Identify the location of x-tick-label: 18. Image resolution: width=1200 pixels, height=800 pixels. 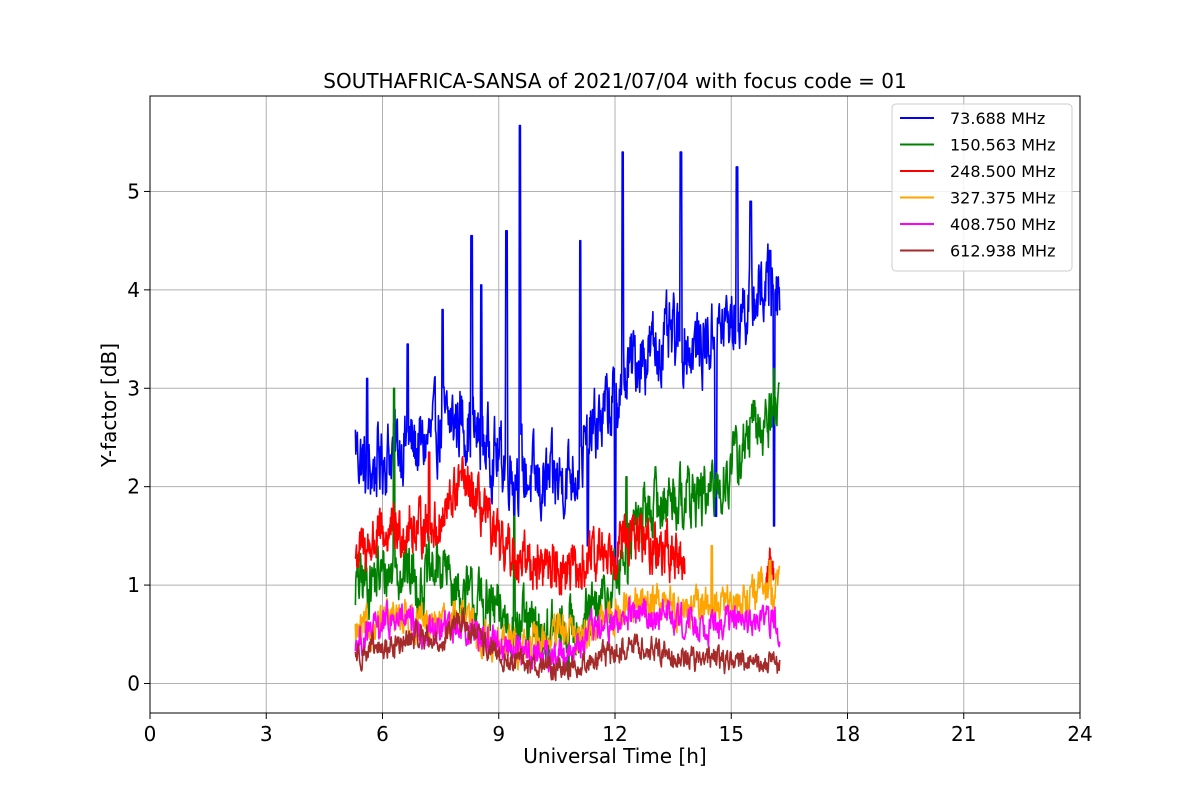
(847, 734).